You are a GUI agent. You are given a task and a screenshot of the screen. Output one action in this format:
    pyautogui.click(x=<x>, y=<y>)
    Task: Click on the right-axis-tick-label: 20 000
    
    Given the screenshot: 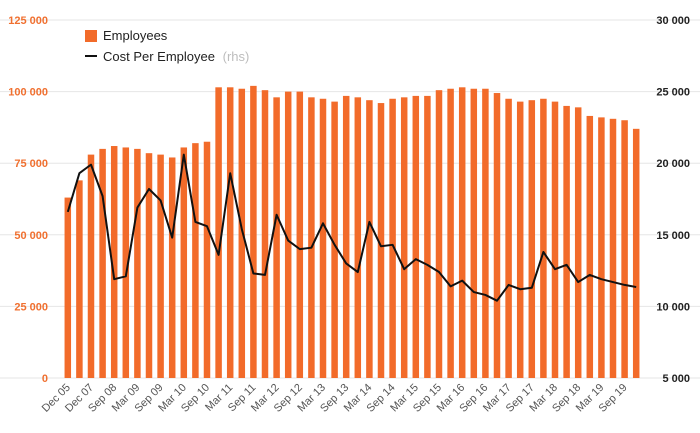 What is the action you would take?
    pyautogui.click(x=673, y=164)
    